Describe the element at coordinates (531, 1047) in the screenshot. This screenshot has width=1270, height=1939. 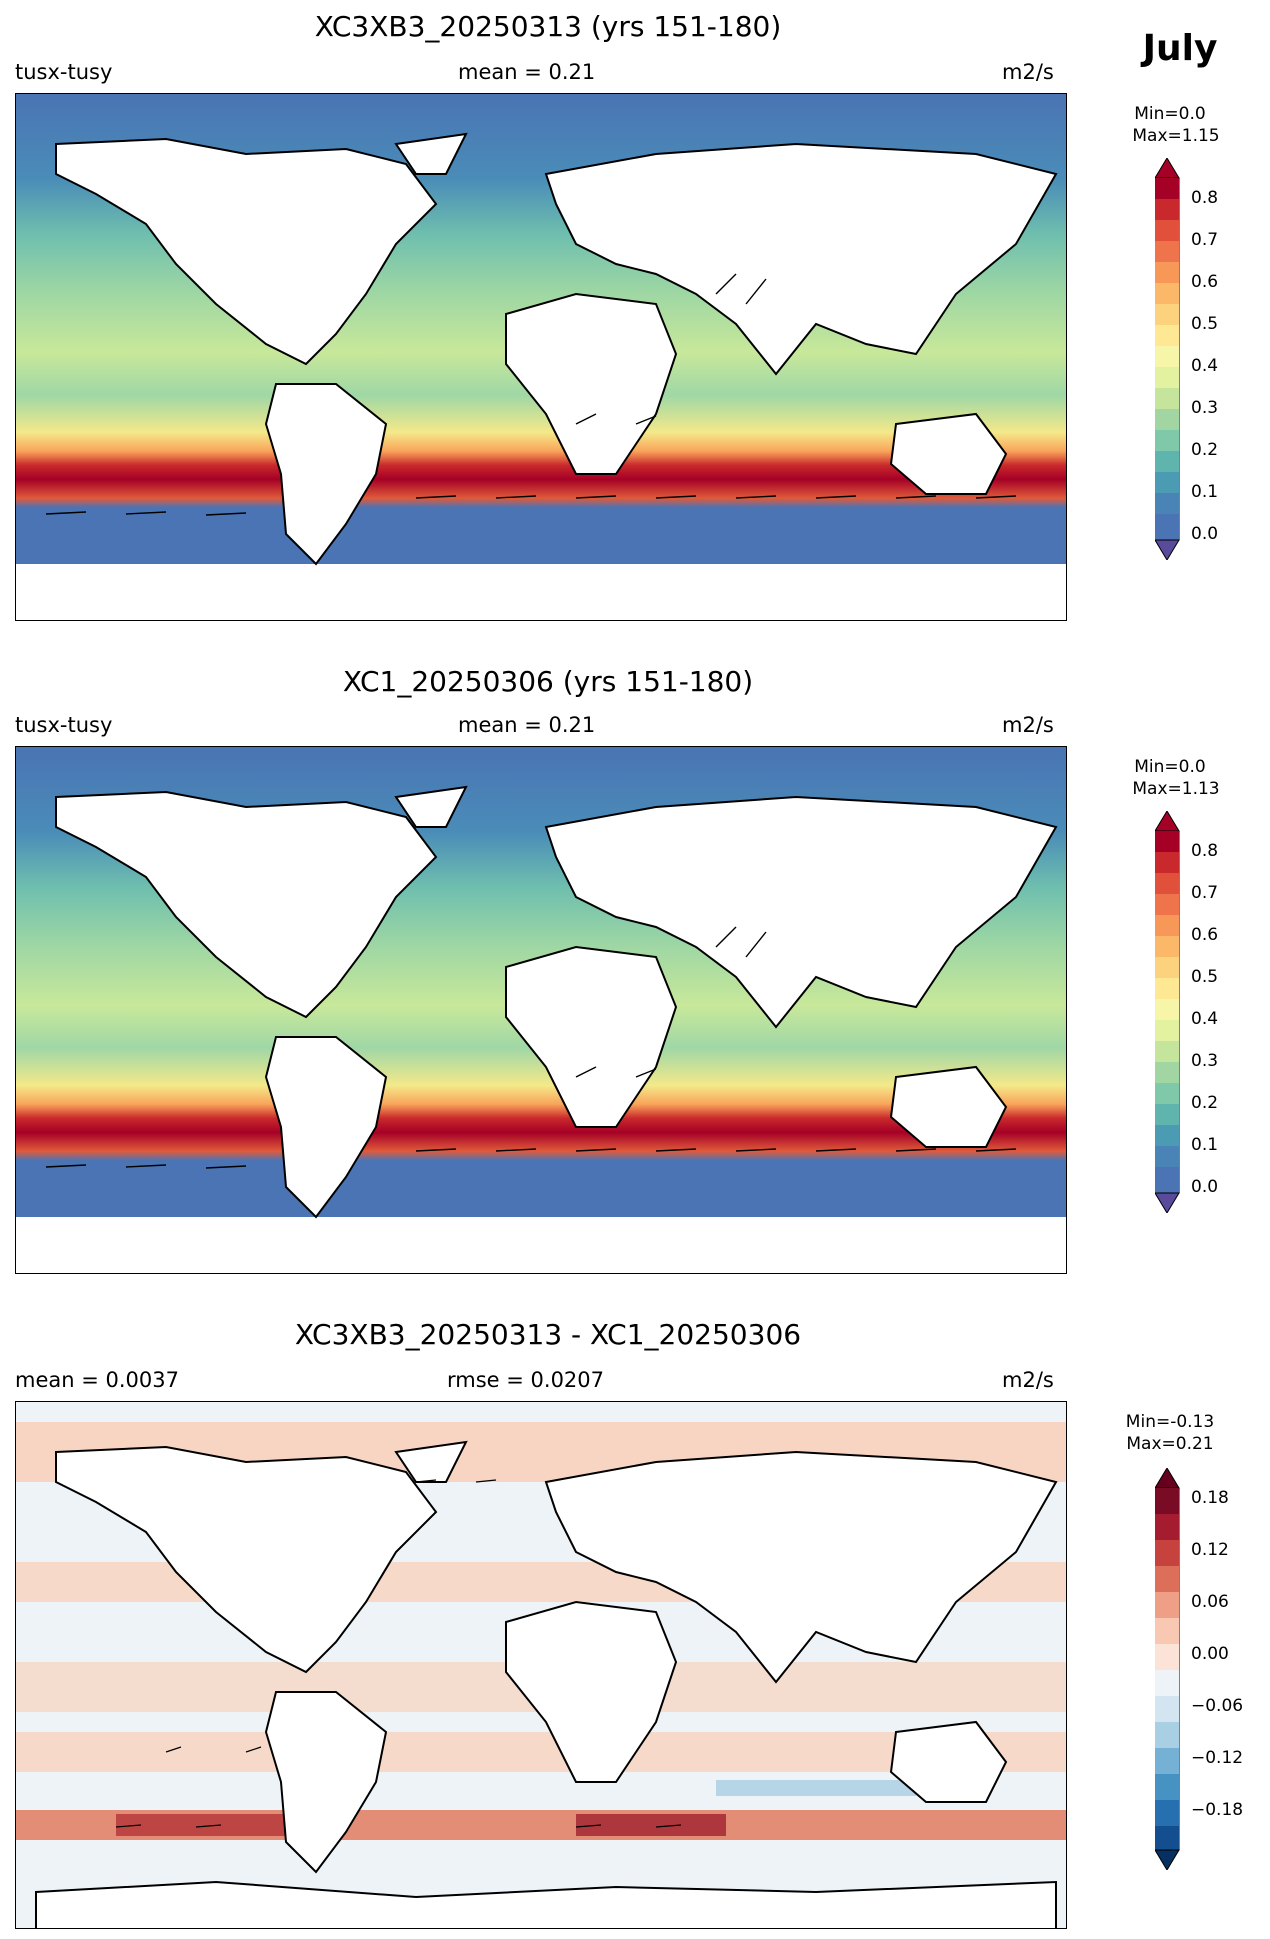
I see `panel-2-wind-vectors` at that location.